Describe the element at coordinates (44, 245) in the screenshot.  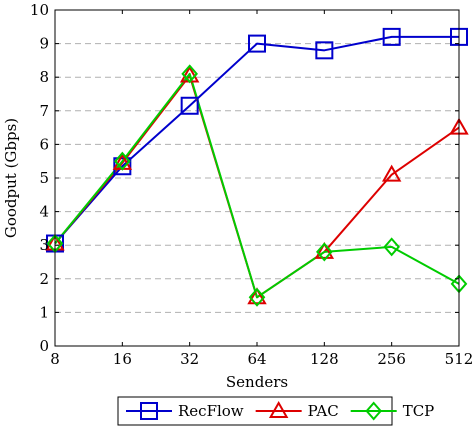
I see `y-tick-label: 3` at that location.